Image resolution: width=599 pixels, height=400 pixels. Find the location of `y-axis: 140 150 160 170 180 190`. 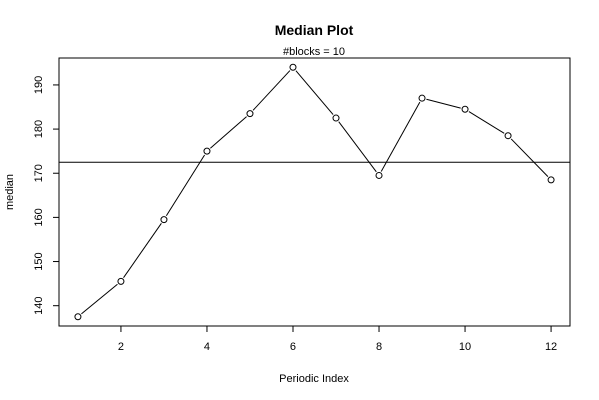

y-axis: 140 150 160 170 180 190 is located at coordinates (46, 195).